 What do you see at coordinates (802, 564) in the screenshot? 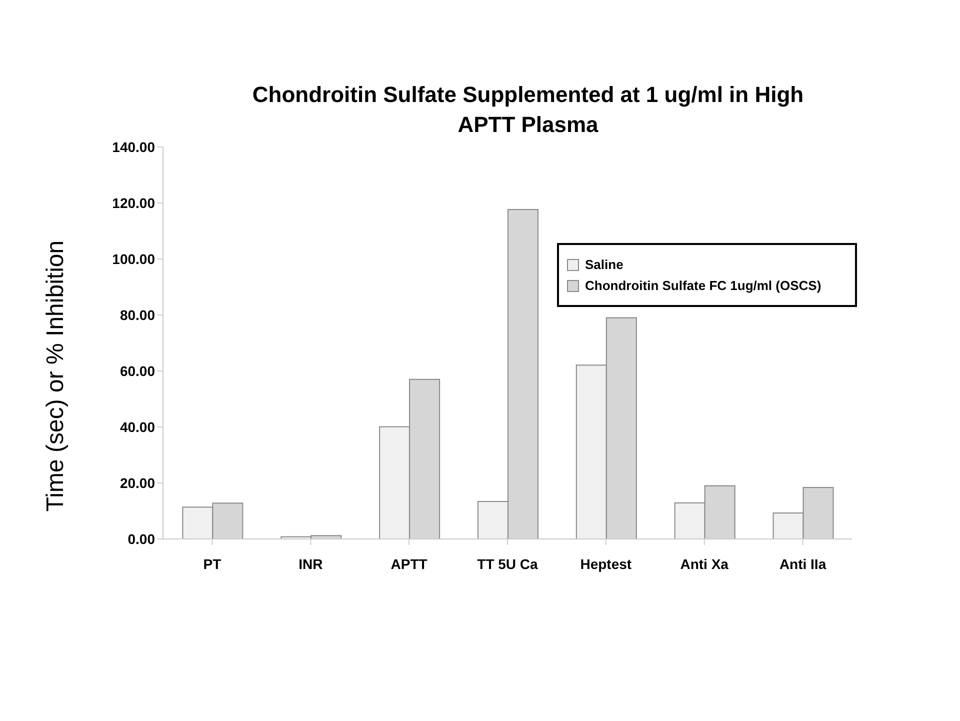
I see `x-tick-label: Anti IIa` at bounding box center [802, 564].